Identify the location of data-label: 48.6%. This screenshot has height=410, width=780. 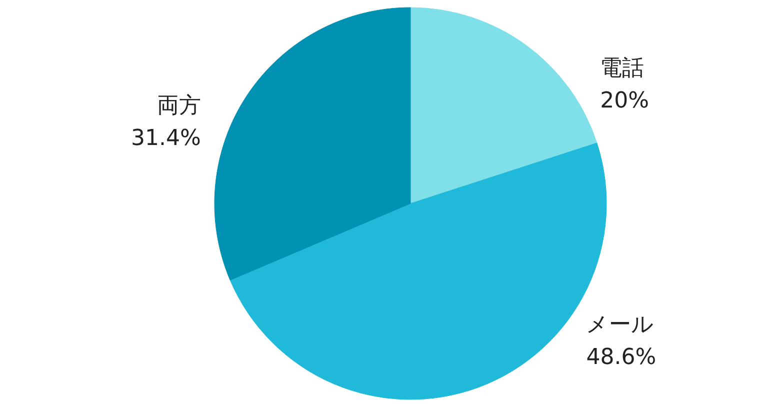
(621, 357).